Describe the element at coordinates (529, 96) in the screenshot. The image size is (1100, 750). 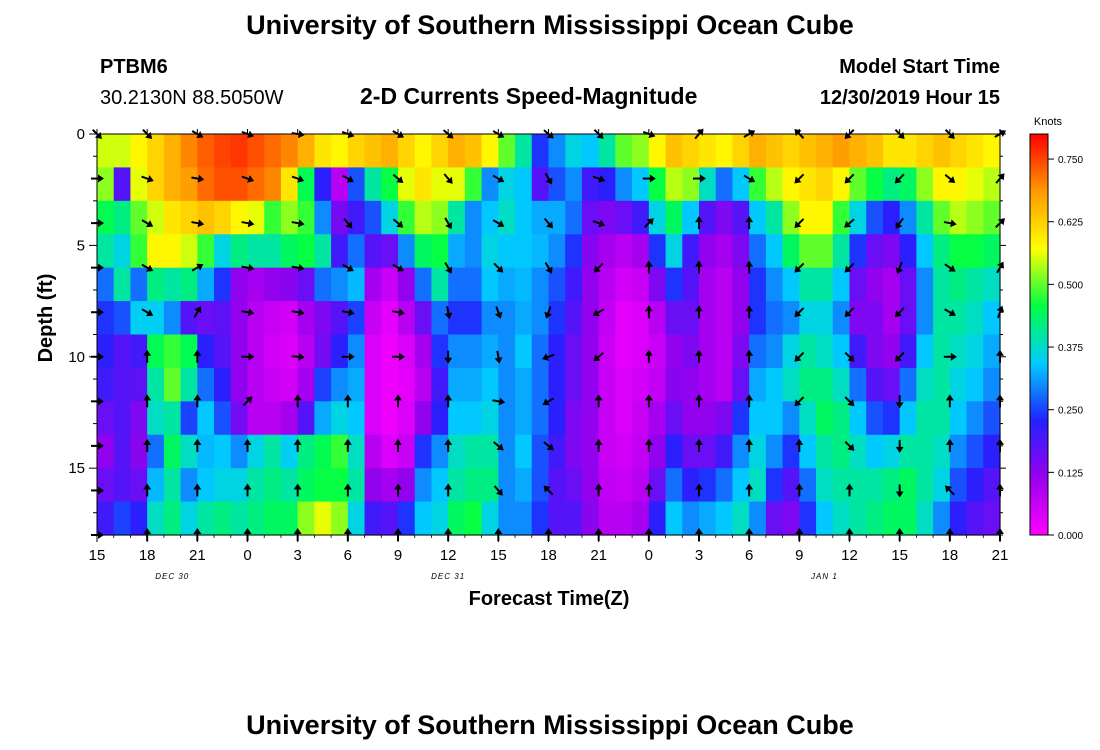
I see `chart-subtitle: 2-D Currents Speed-Magnitude` at that location.